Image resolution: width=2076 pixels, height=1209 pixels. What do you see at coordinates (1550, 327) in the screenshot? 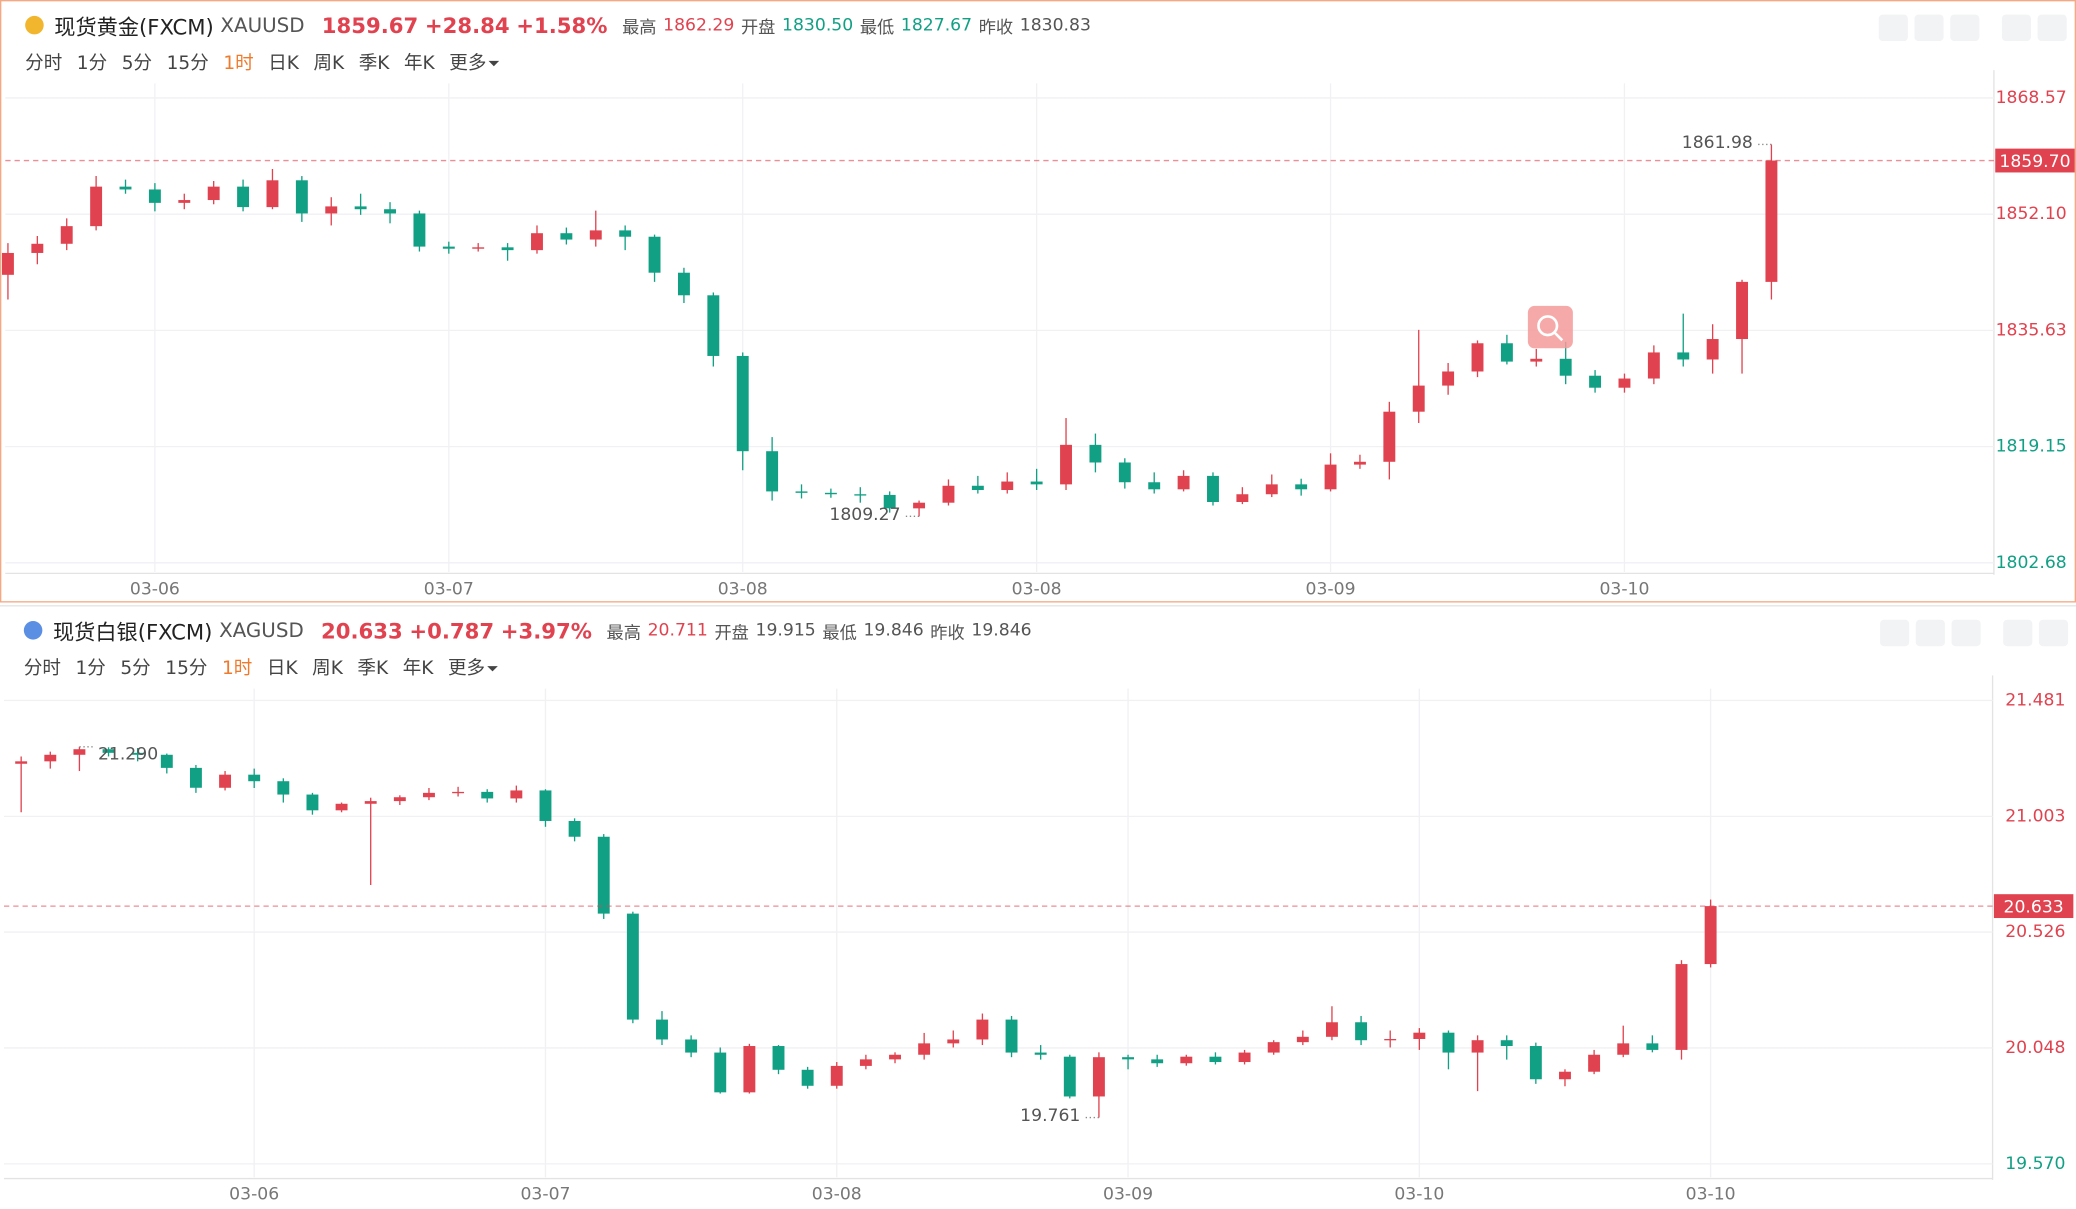
I see `zoom-button` at bounding box center [1550, 327].